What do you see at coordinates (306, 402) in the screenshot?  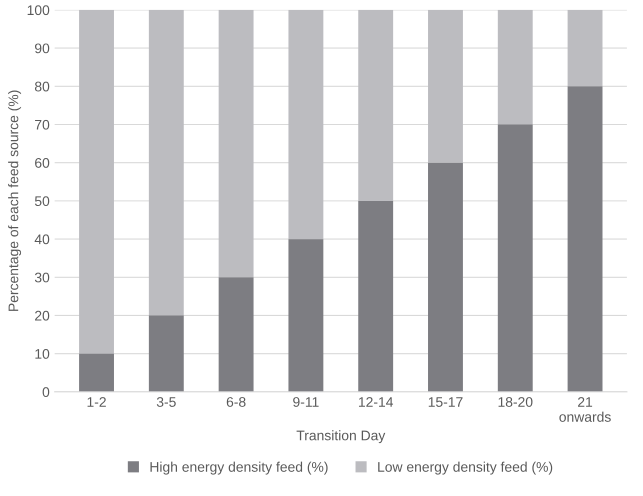 I see `x-tick-label: 9-11` at bounding box center [306, 402].